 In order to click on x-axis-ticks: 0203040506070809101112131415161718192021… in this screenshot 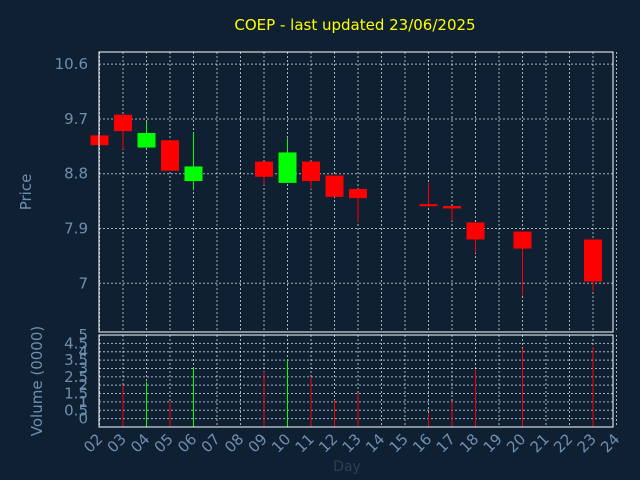, I will do `click(351, 443)`.